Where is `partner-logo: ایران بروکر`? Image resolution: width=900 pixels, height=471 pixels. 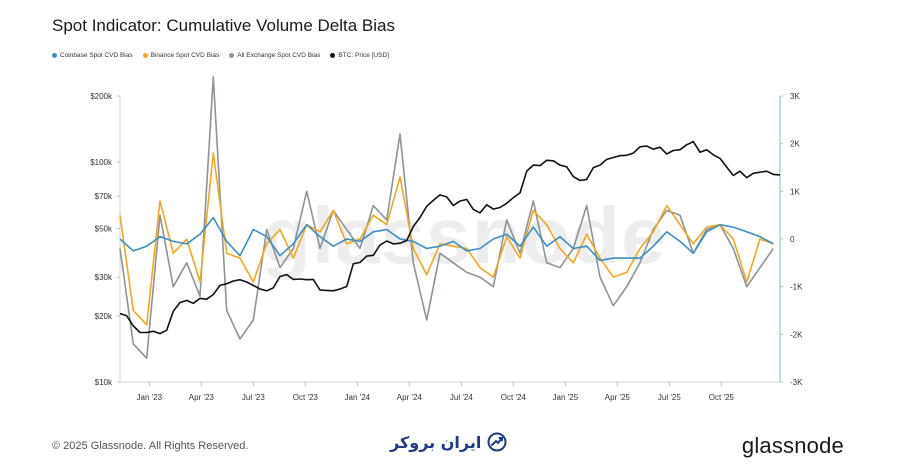 partner-logo: ایران بروکر is located at coordinates (448, 442).